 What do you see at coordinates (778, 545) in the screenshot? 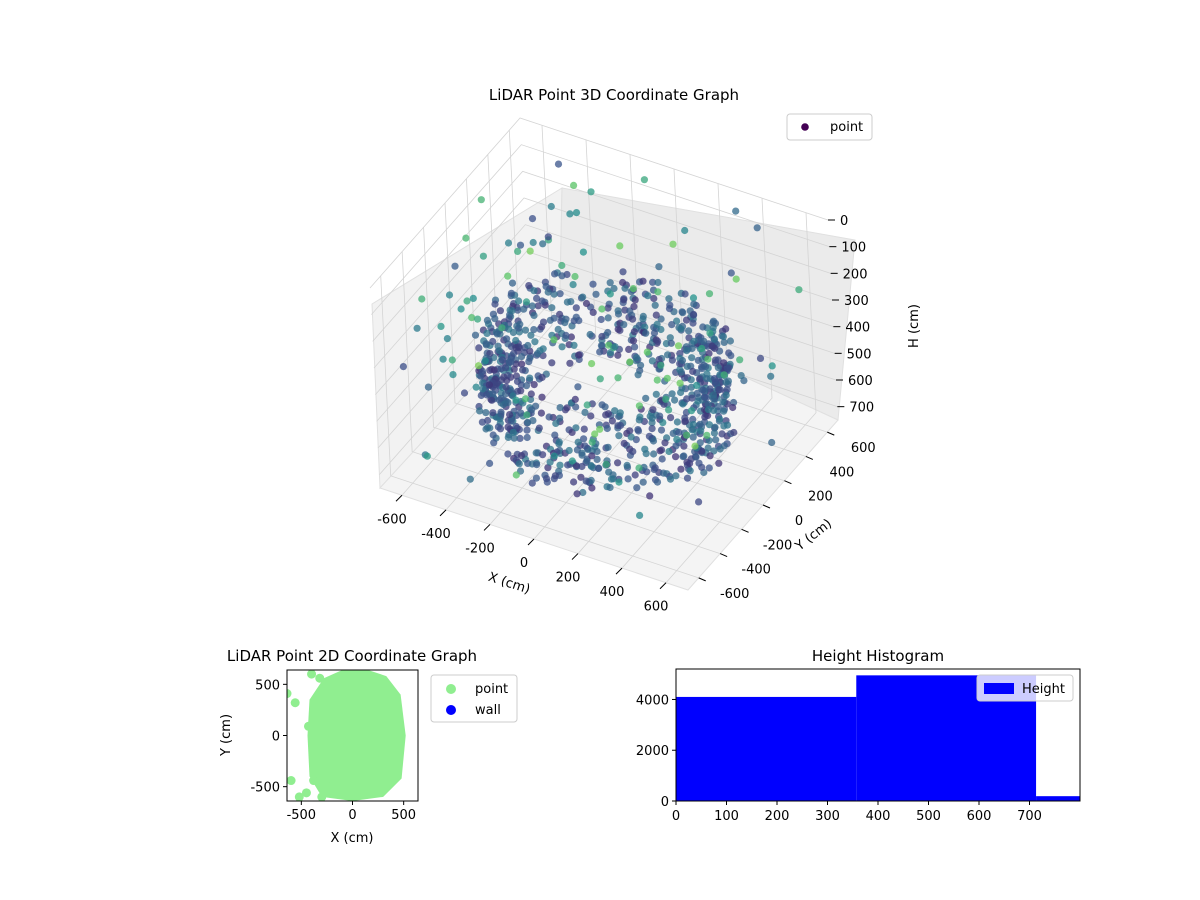
I see `y-tick-label-3d: -200` at bounding box center [778, 545].